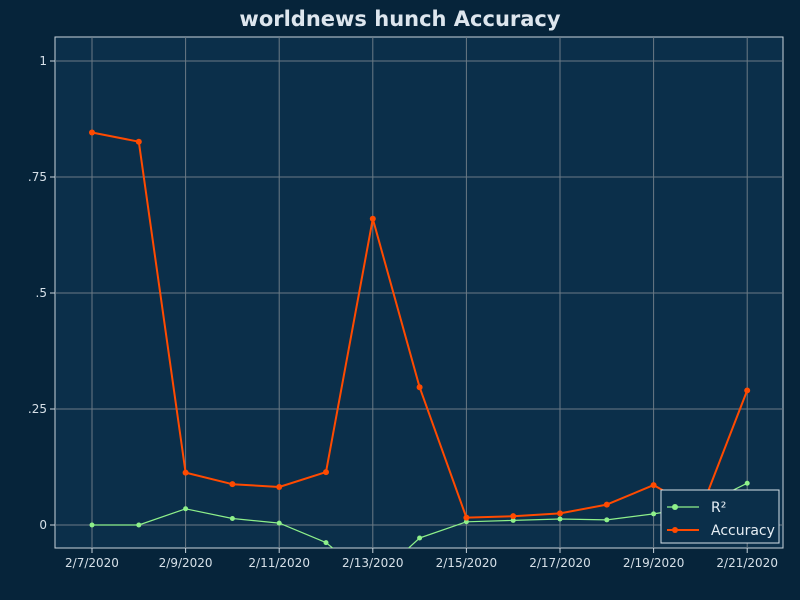 This screenshot has height=600, width=800. I want to click on y-axis: 0 .25 .5 .75 1, so click(41, 293).